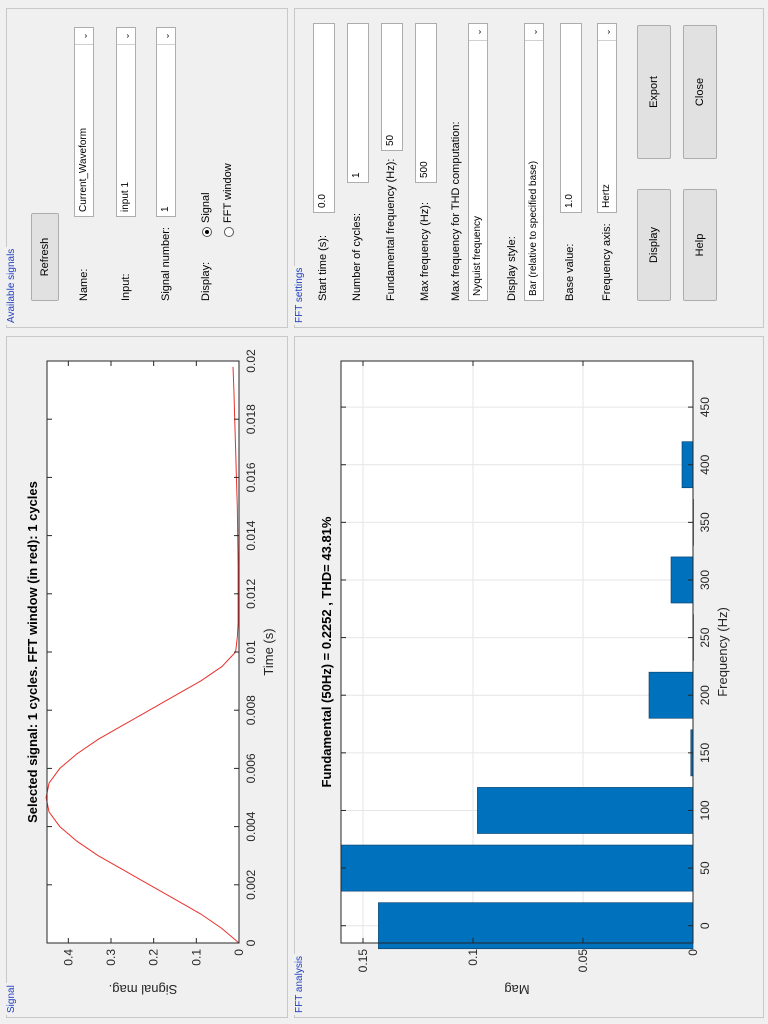 This screenshot has height=1024, width=768. What do you see at coordinates (206, 281) in the screenshot?
I see `display-label: Display:` at bounding box center [206, 281].